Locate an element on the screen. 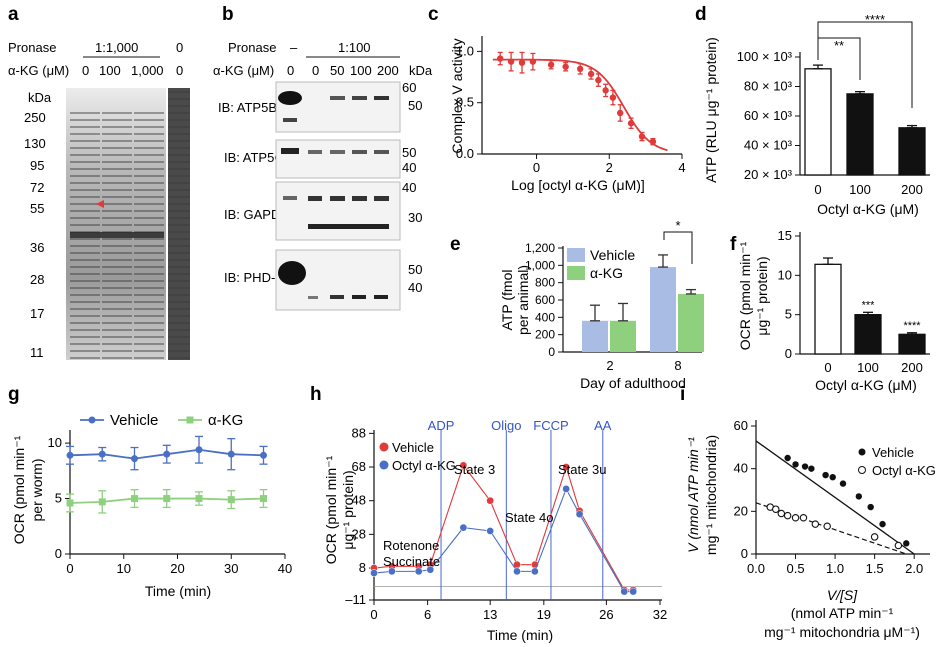  h-x-tick-label: 0 is located at coordinates (373, 614).